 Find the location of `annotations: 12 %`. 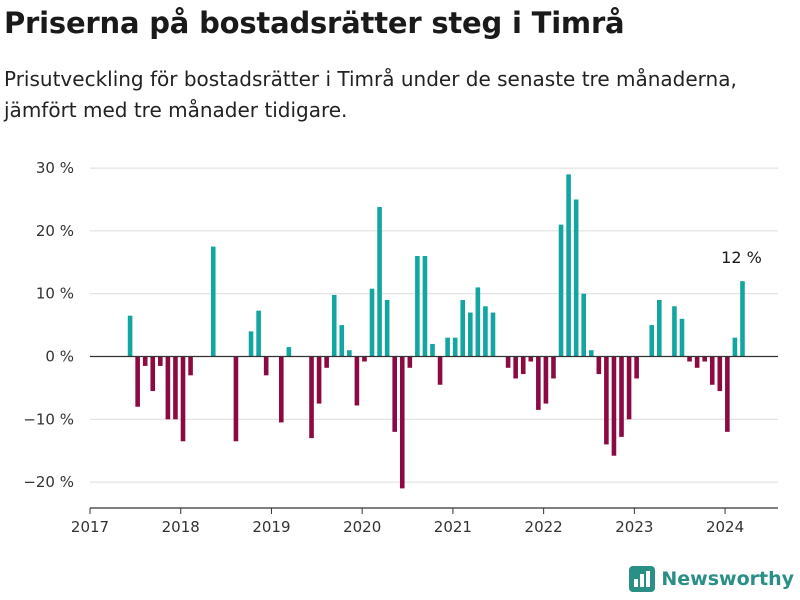

annotations: 12 % is located at coordinates (741, 257).